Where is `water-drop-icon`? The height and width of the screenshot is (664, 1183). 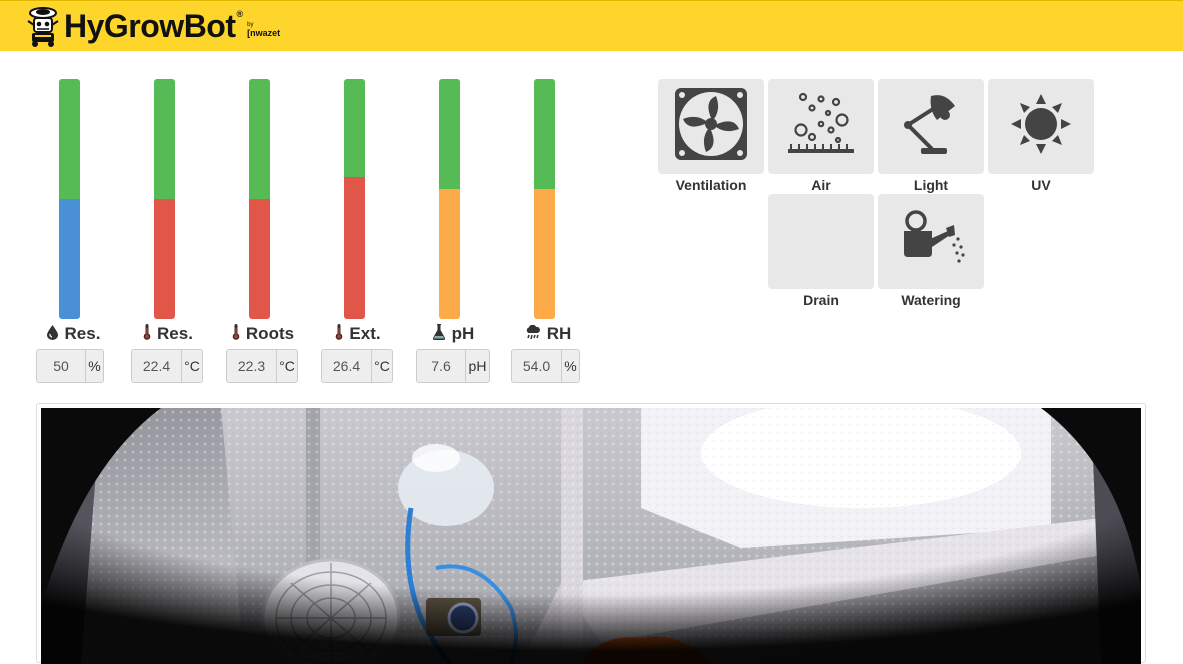 water-drop-icon is located at coordinates (52, 335).